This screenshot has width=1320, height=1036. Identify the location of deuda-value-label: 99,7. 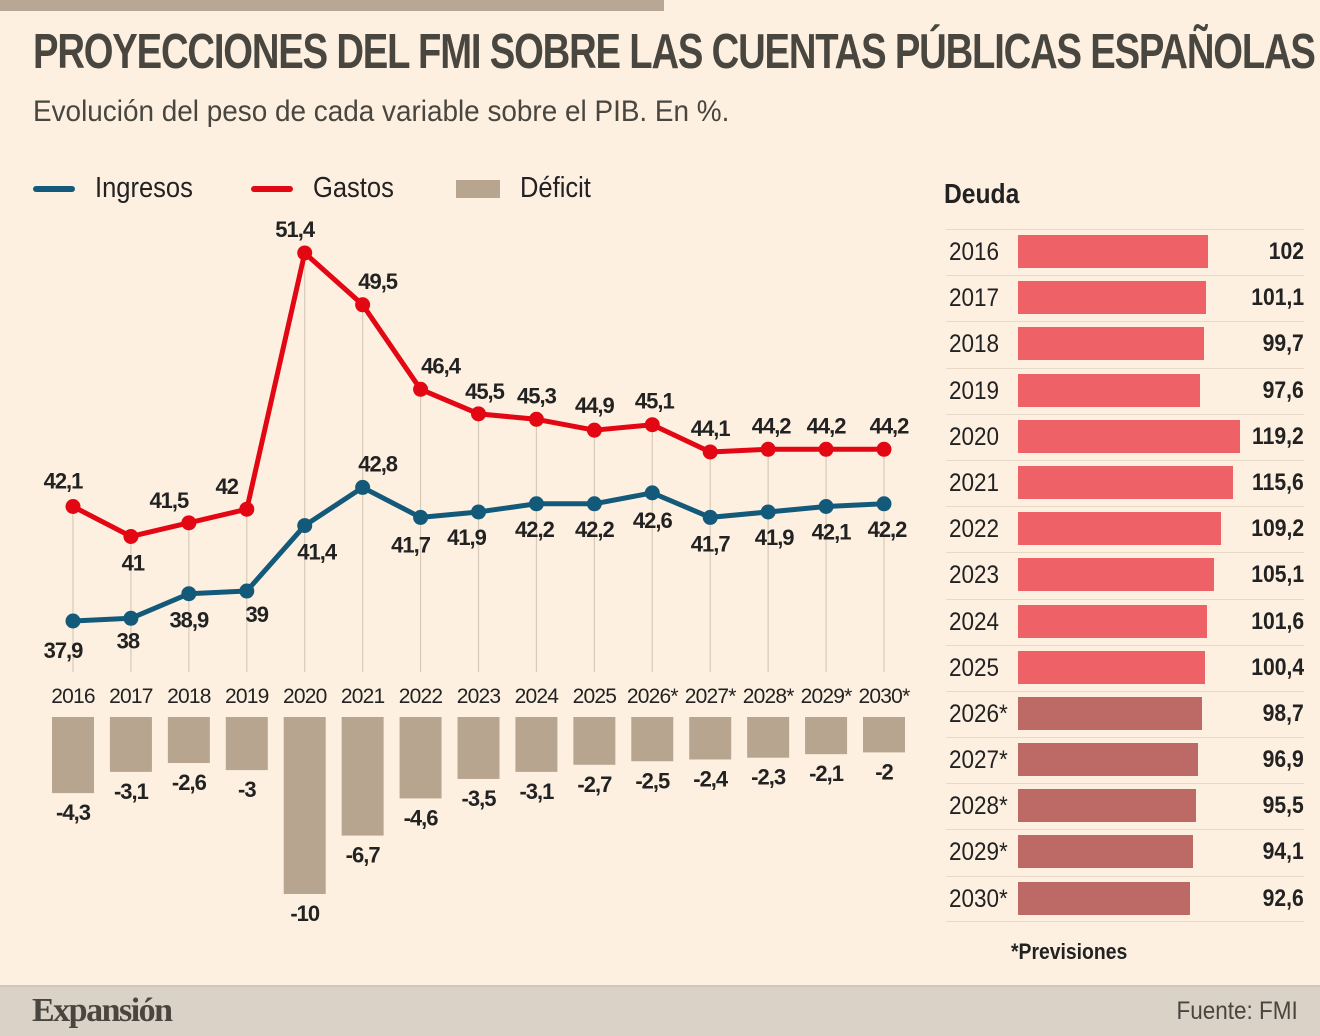
(1283, 344).